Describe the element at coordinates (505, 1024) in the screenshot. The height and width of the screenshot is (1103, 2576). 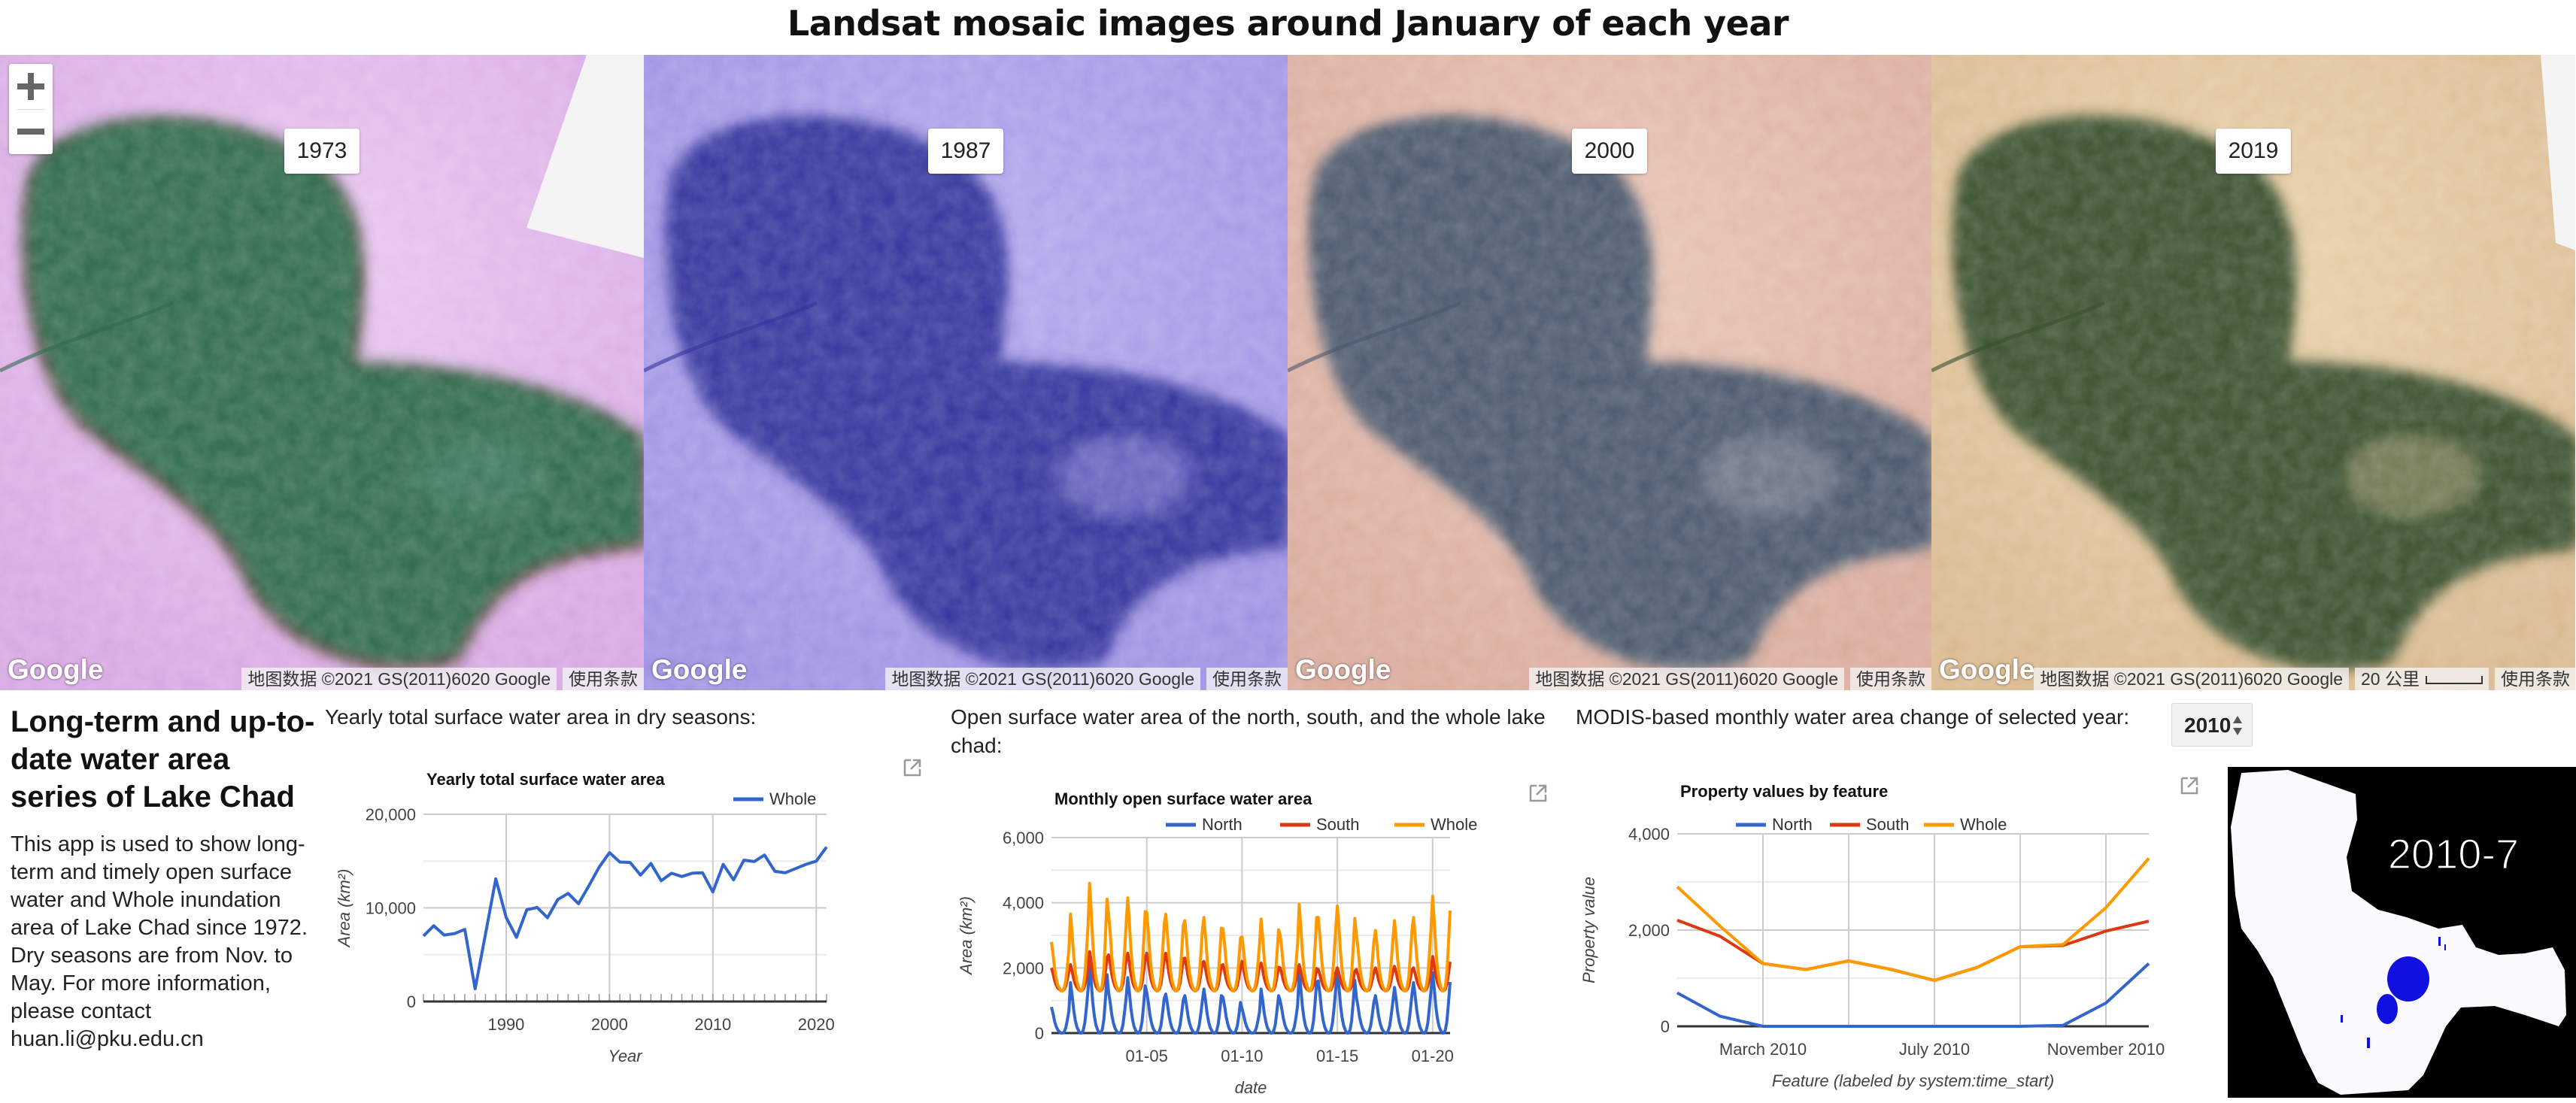
I see `x-tick-label: 1990` at that location.